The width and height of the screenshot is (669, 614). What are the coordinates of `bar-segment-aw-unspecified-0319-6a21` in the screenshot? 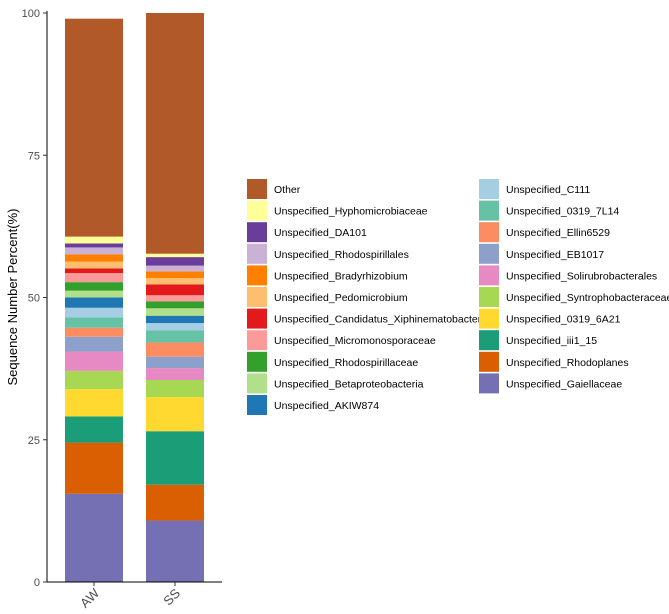 It's located at (94, 403).